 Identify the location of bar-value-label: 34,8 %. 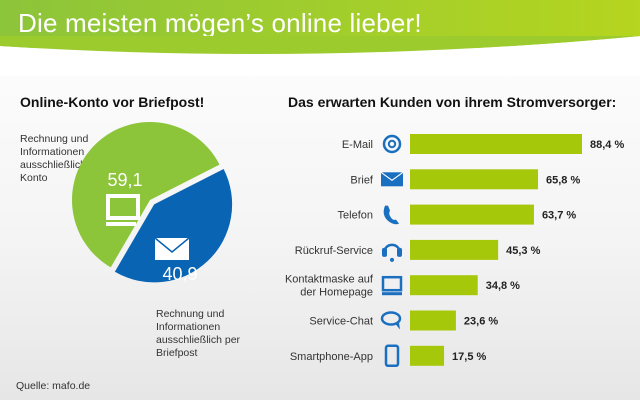
(503, 286).